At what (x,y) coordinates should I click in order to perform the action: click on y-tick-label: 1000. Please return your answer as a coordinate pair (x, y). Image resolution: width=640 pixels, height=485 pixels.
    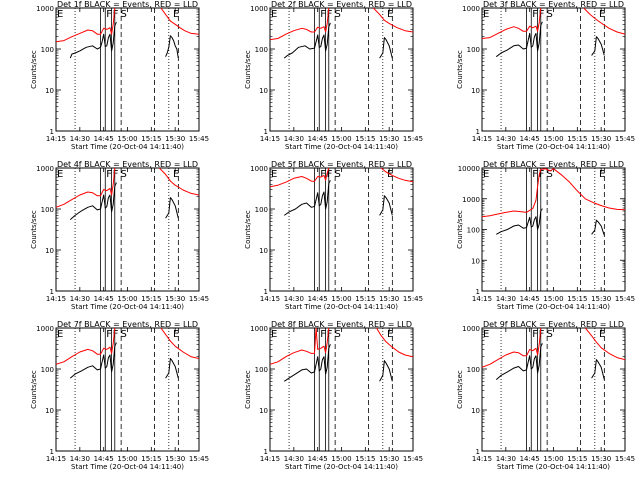
    Looking at the image, I should click on (471, 200).